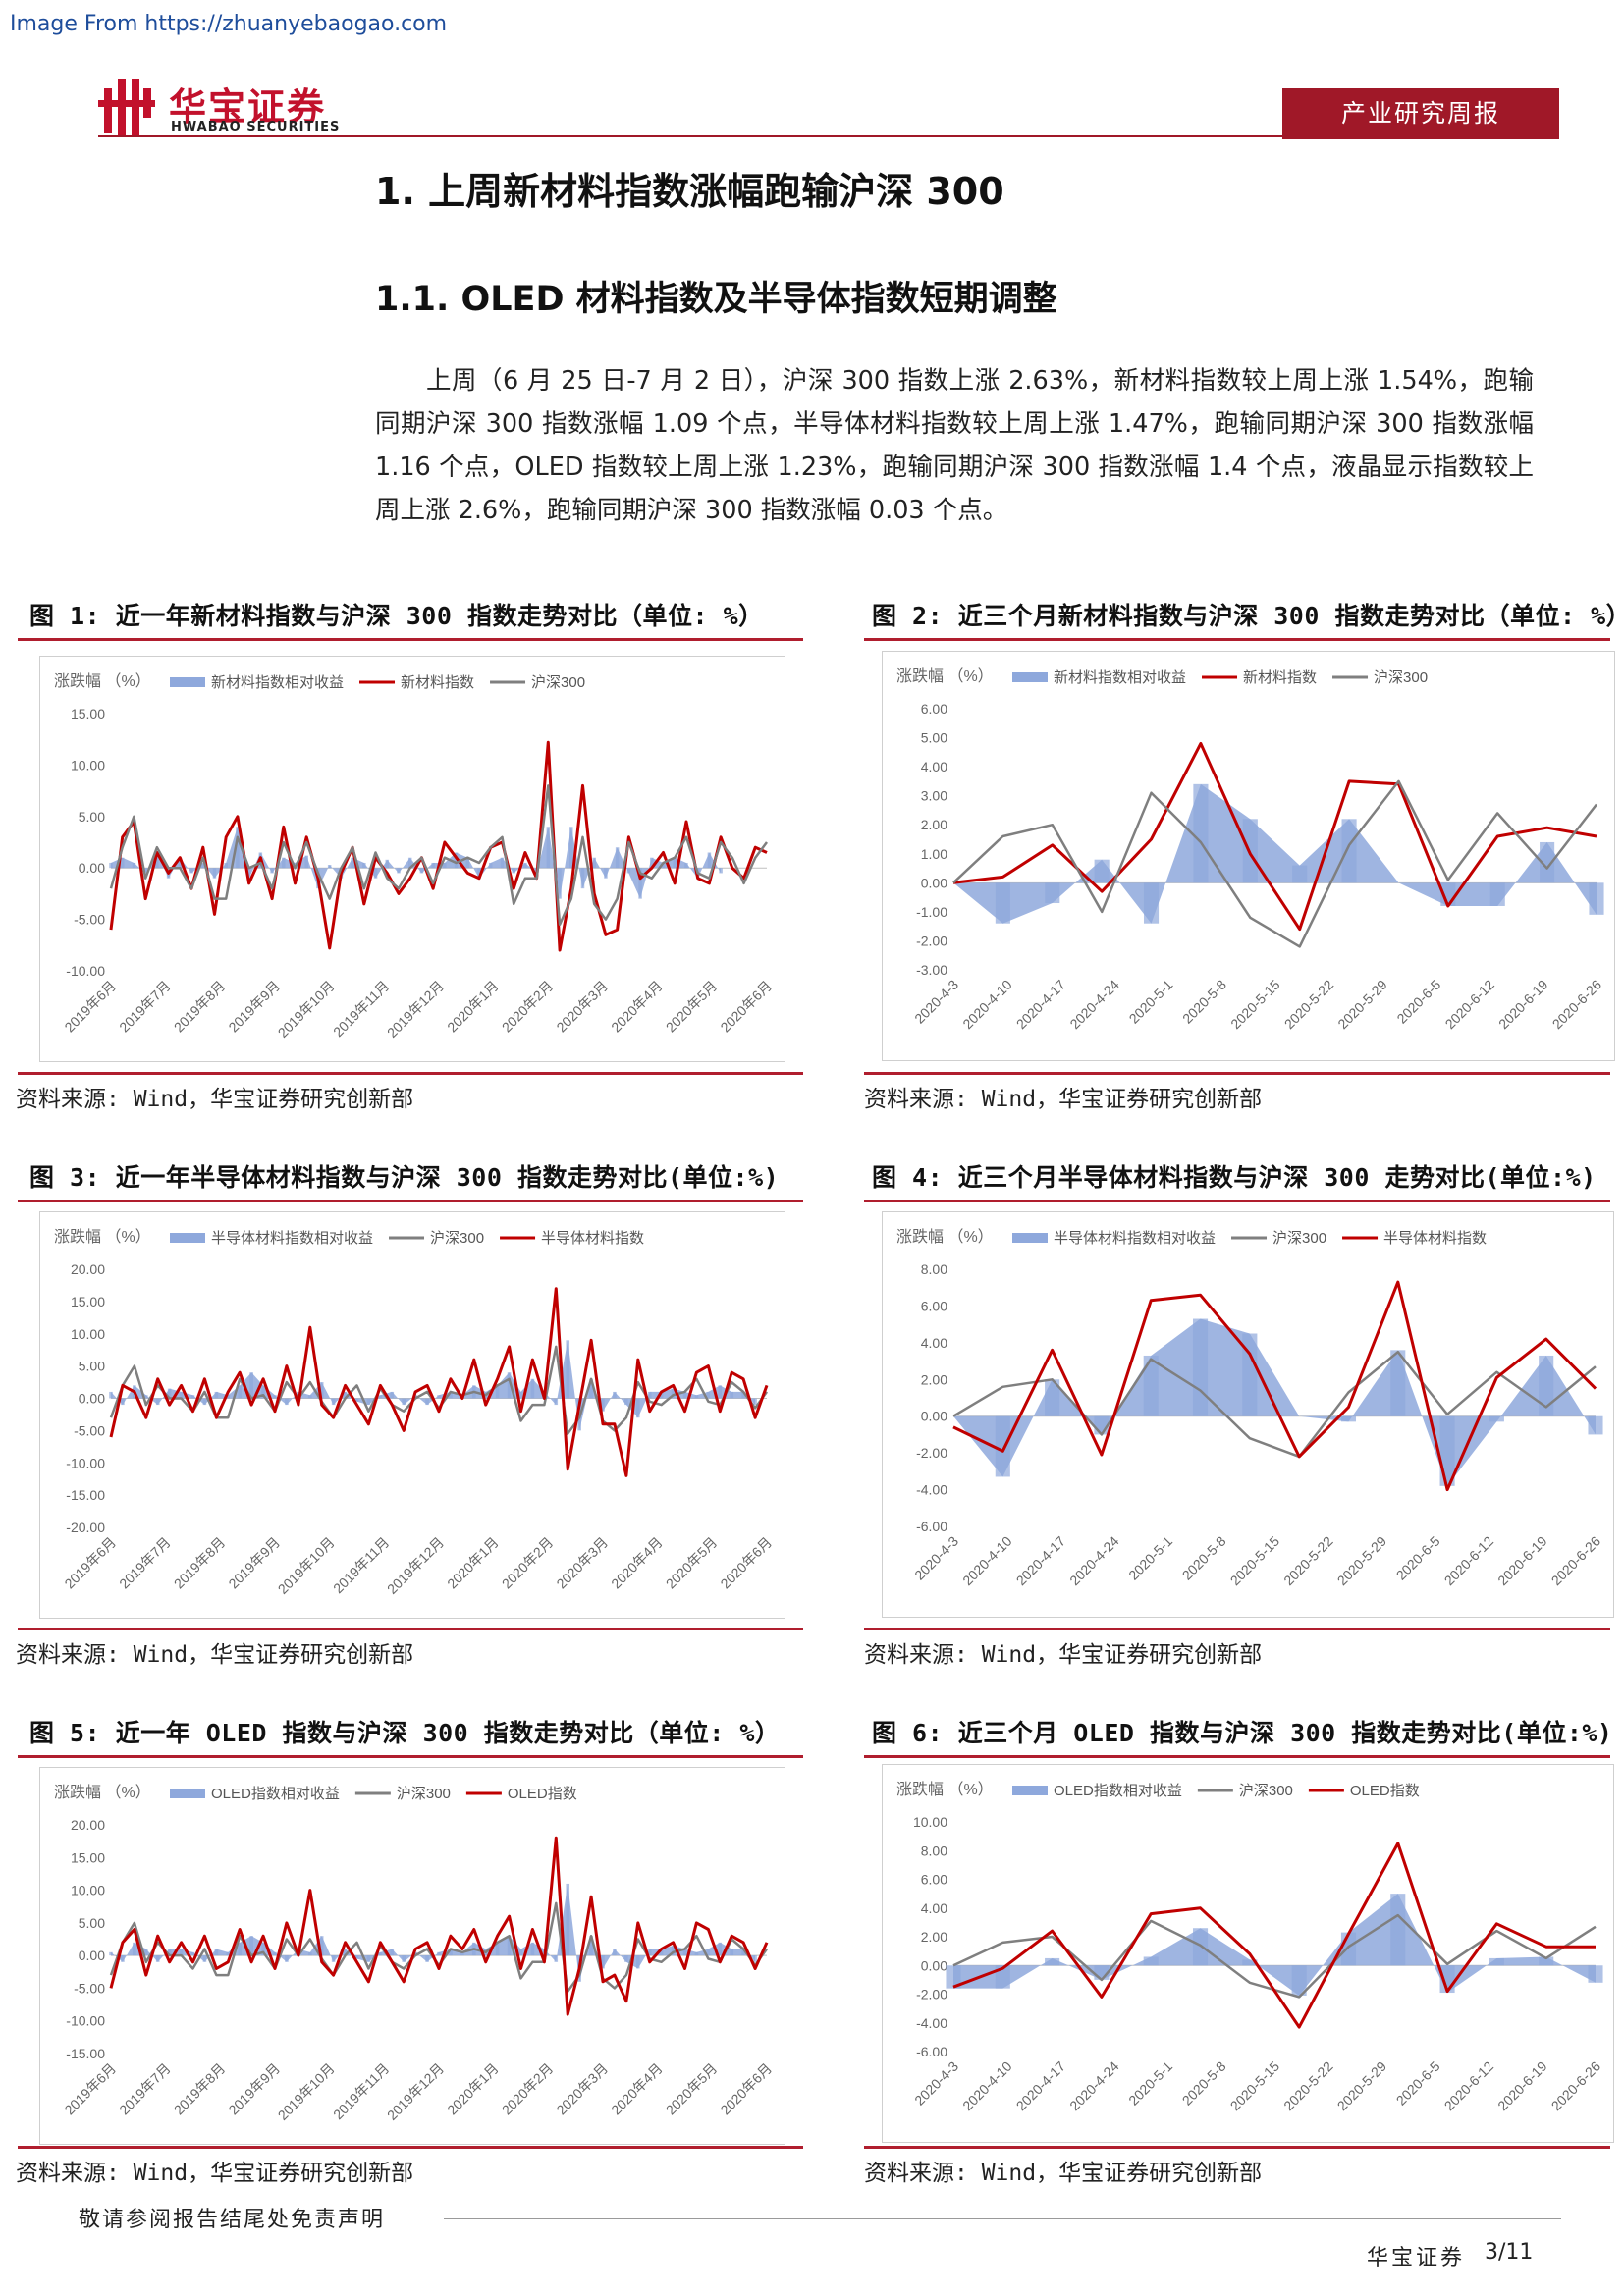 This screenshot has width=1624, height=2296. Describe the element at coordinates (215, 1099) in the screenshot. I see `figure-1-source: 资料来源: Wind，华宝证券研究创新部` at that location.